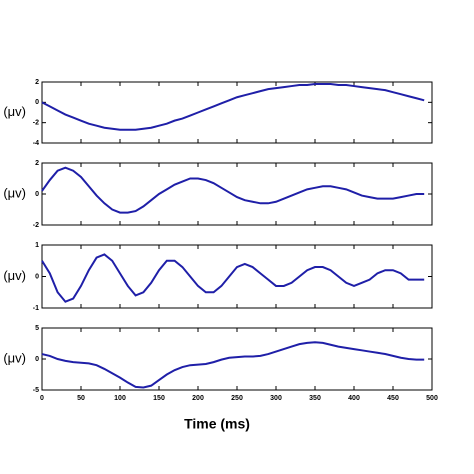 This screenshot has height=474, width=474. Describe the element at coordinates (159, 398) in the screenshot. I see `x-tick-label: 150` at that location.